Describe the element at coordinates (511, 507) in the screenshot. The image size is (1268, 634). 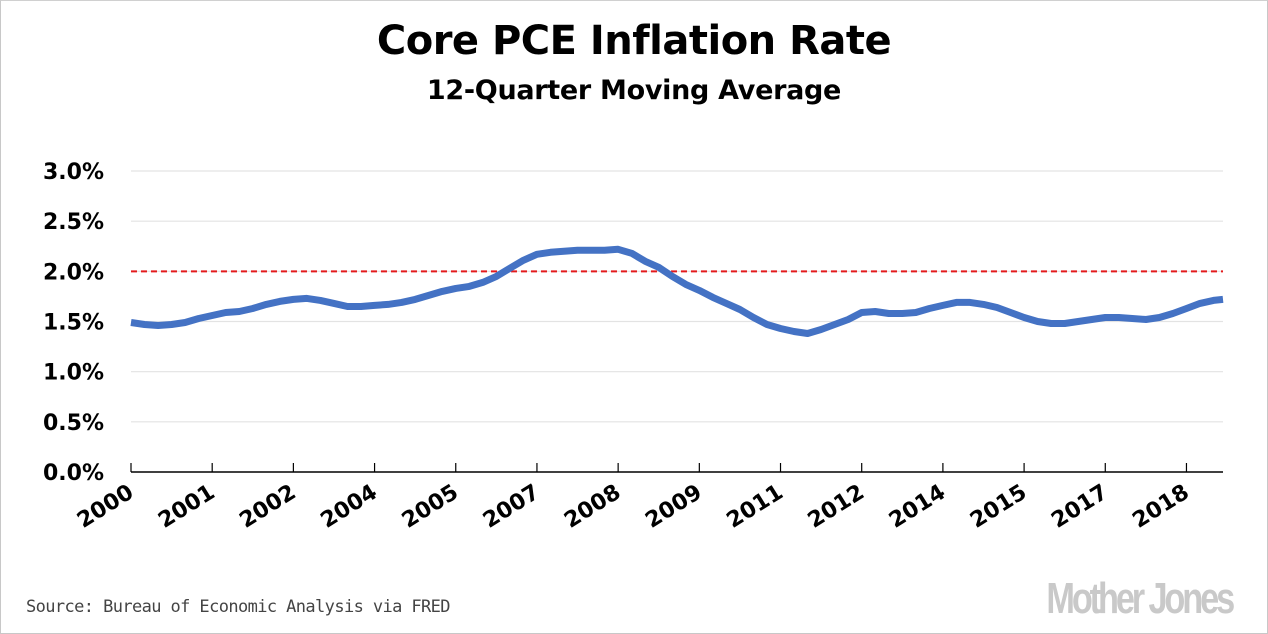
I see `x-tick-label: 2007` at that location.